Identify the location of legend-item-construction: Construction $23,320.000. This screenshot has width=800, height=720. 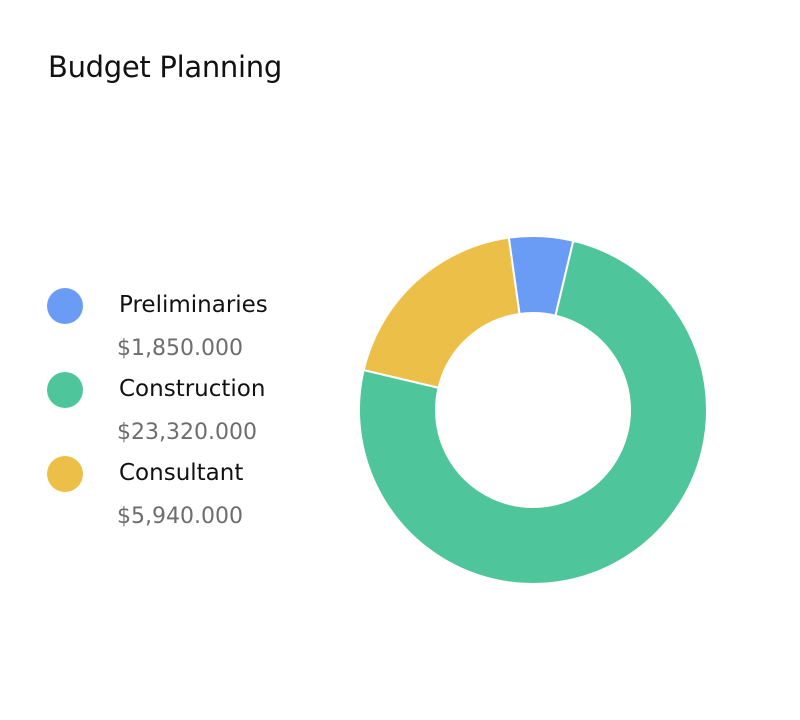
(197, 412).